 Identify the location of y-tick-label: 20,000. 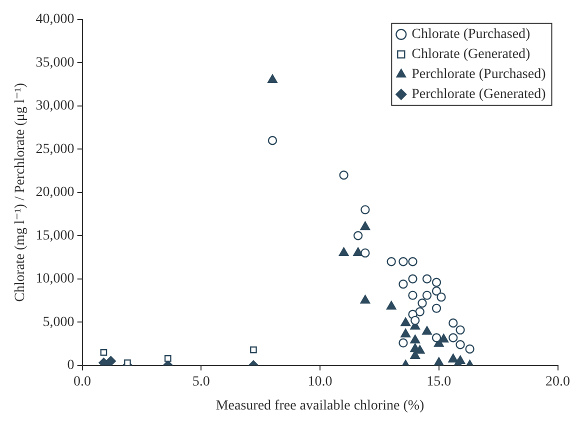
(55, 192).